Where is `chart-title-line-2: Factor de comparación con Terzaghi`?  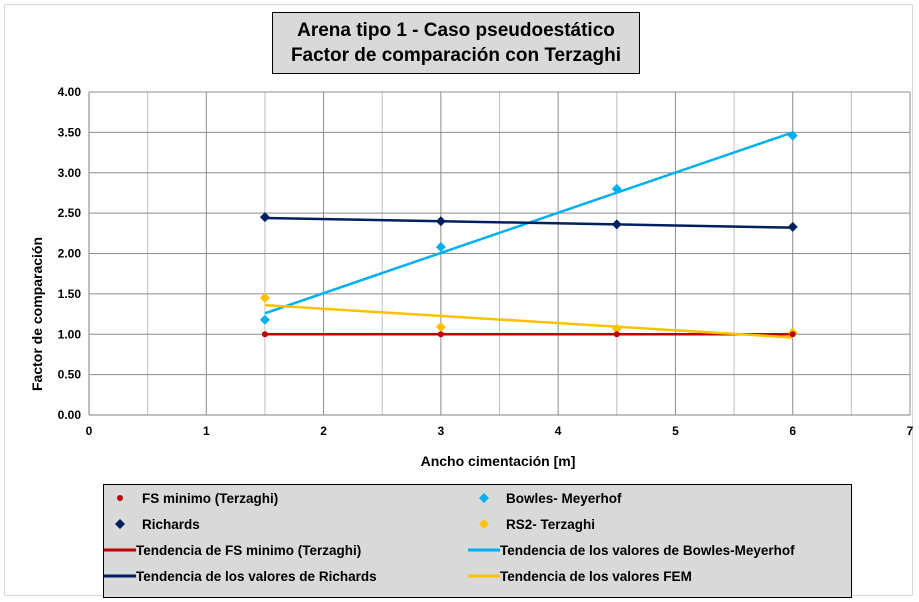
chart-title-line-2: Factor de comparación con Terzaghi is located at coordinates (456, 55).